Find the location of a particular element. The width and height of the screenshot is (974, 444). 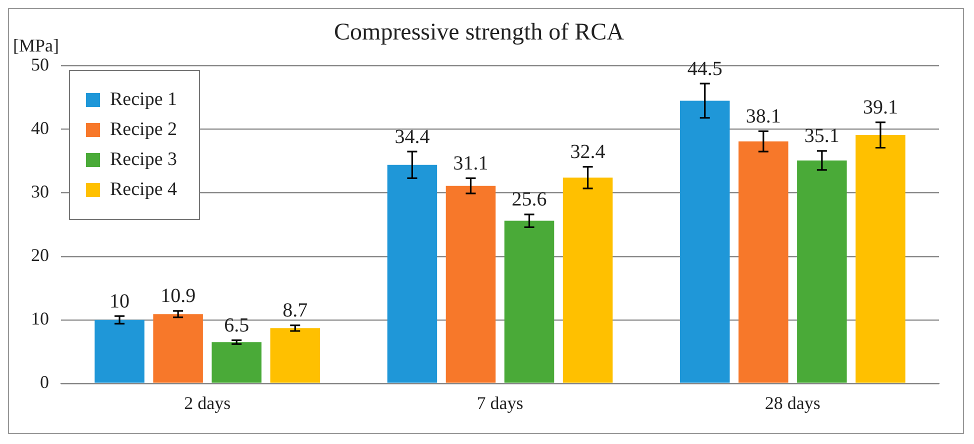

data-label: 6.5 is located at coordinates (237, 325).